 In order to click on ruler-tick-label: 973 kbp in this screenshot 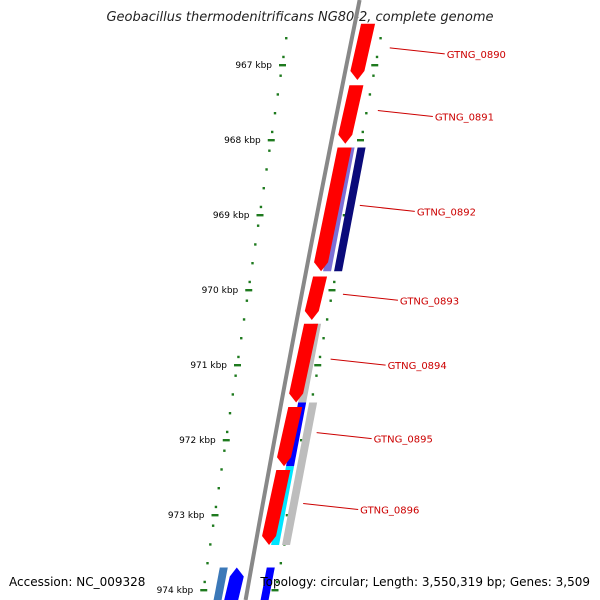, I will do `click(186, 516)`.